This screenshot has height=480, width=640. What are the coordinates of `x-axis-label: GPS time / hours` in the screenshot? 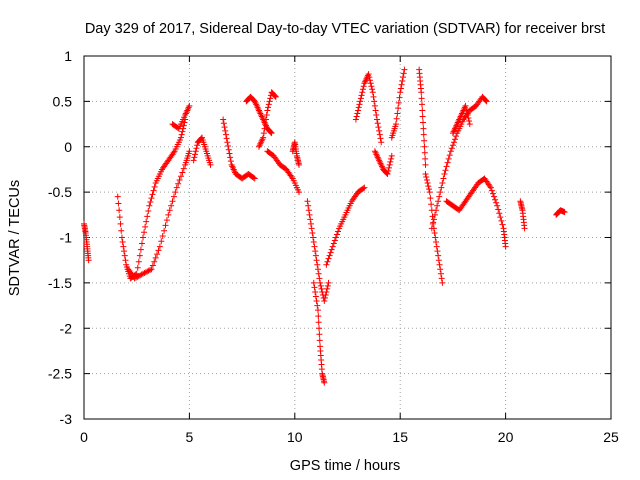 It's located at (345, 466).